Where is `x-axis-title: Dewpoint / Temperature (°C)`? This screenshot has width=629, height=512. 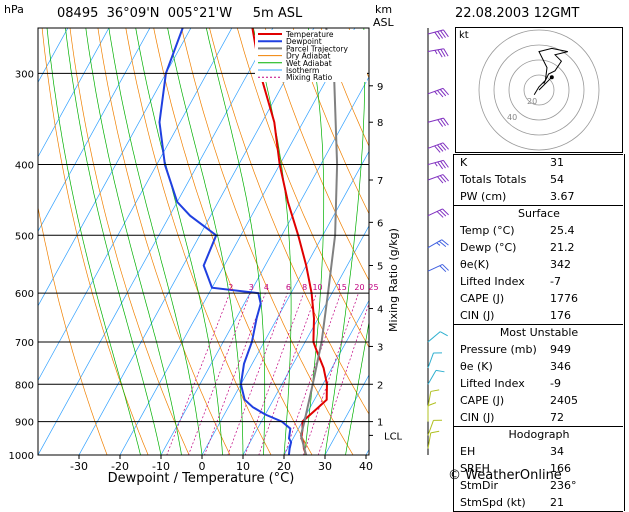
x-axis-title: Dewpoint / Temperature (°C) is located at coordinates (201, 478).